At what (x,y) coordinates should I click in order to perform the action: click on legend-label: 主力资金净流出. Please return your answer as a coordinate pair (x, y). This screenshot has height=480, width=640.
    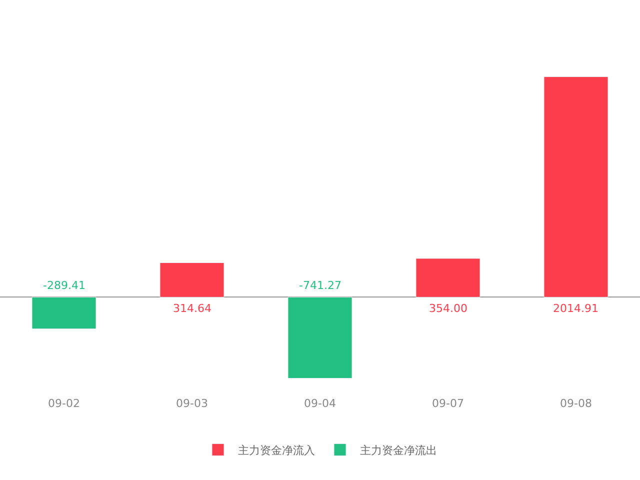
    Looking at the image, I should click on (398, 450).